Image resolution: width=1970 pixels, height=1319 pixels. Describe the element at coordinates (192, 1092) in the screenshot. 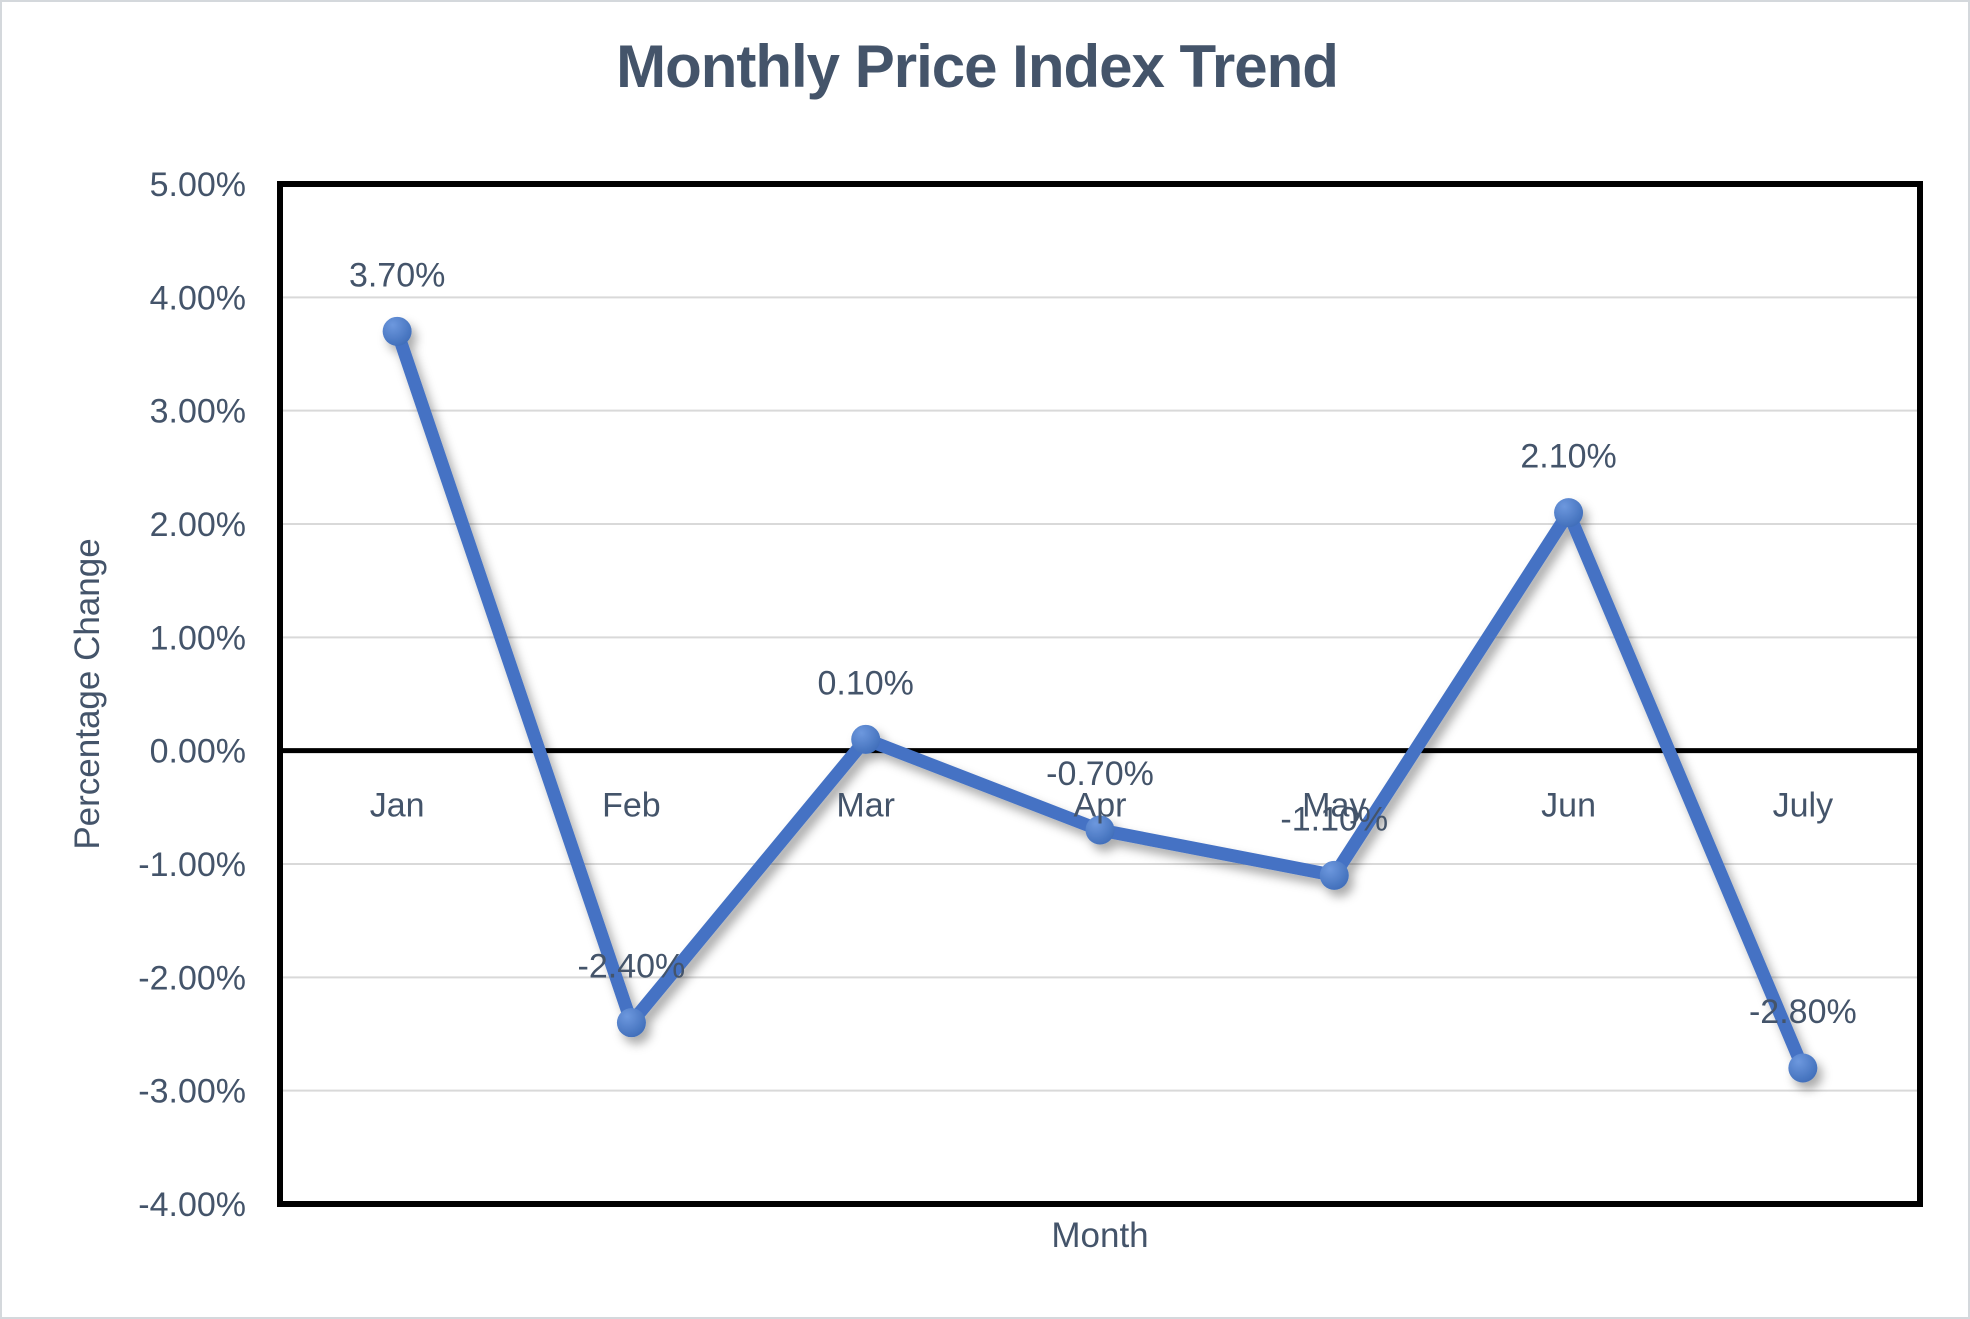

I see `y-tick-label: -3.00%` at that location.